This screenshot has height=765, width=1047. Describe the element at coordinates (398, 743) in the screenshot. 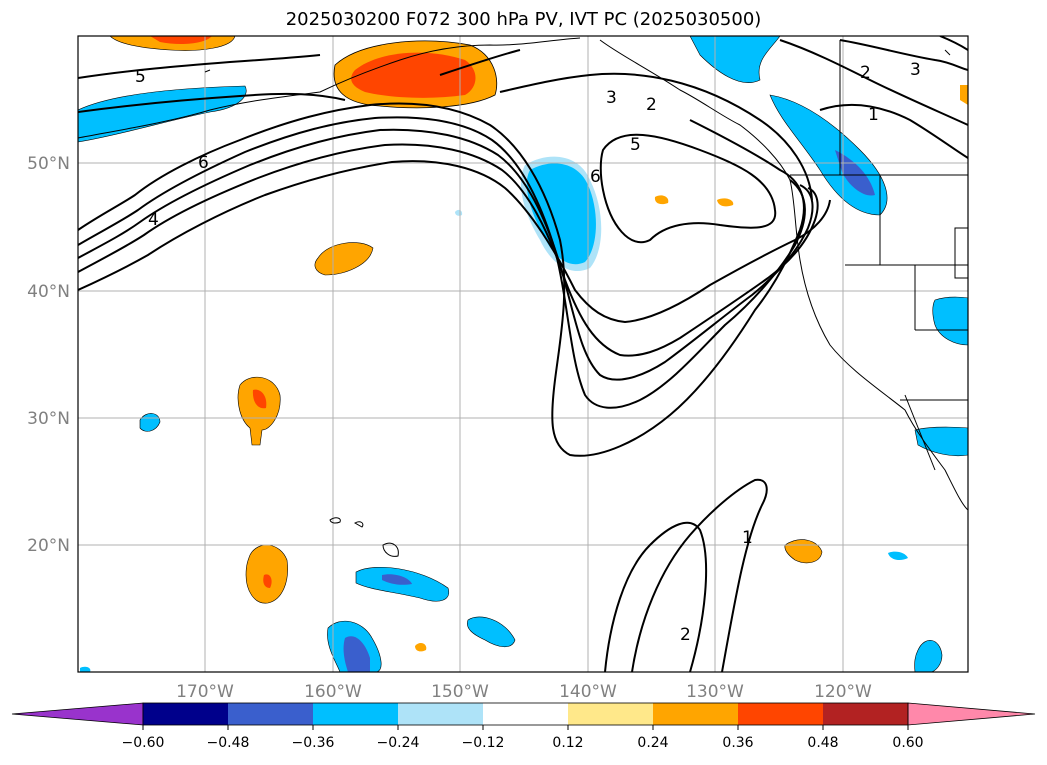

I see `colorbar-tick-label: −0.24` at that location.